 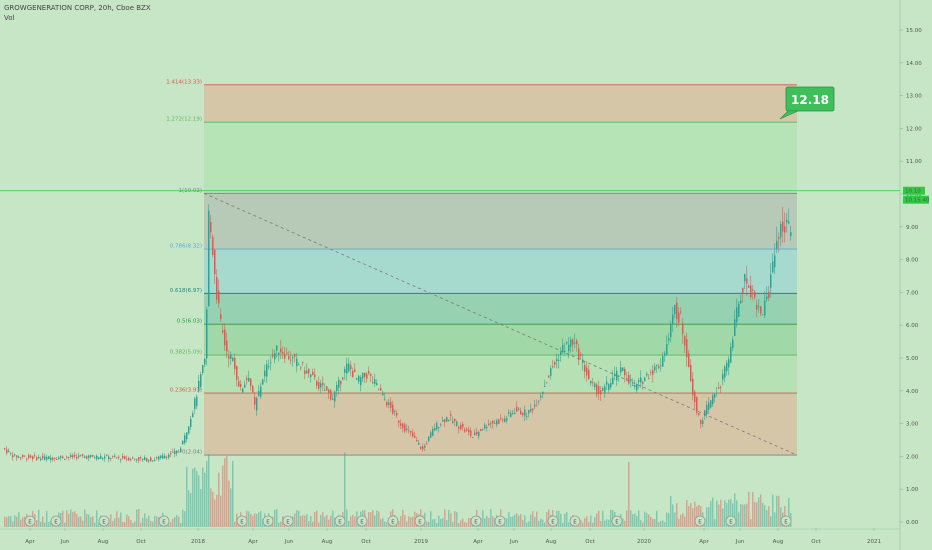 What do you see at coordinates (198, 542) in the screenshot?
I see `x-tick-label: 2018` at bounding box center [198, 542].